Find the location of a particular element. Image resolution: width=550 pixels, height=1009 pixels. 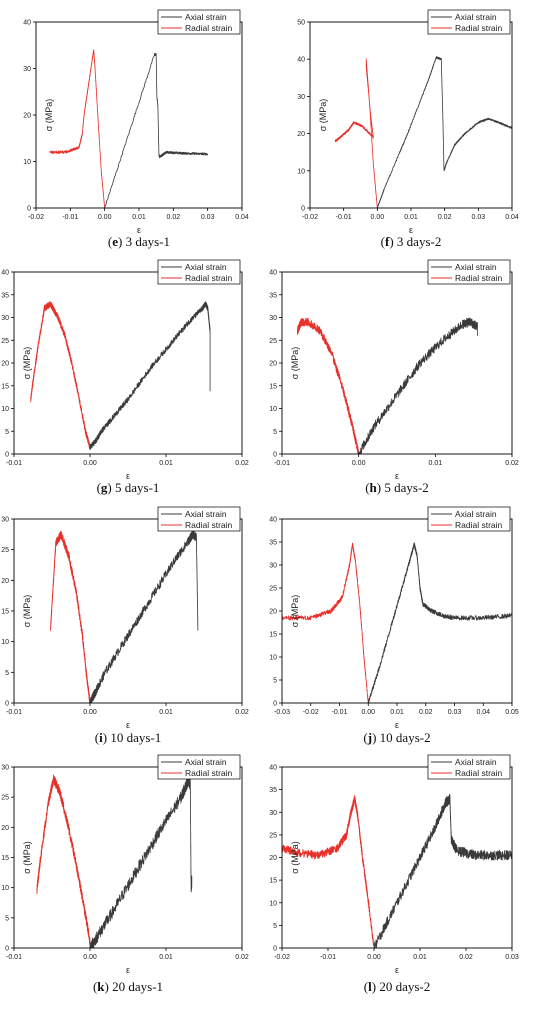

x-tick-label: 0.01 is located at coordinates (411, 217).